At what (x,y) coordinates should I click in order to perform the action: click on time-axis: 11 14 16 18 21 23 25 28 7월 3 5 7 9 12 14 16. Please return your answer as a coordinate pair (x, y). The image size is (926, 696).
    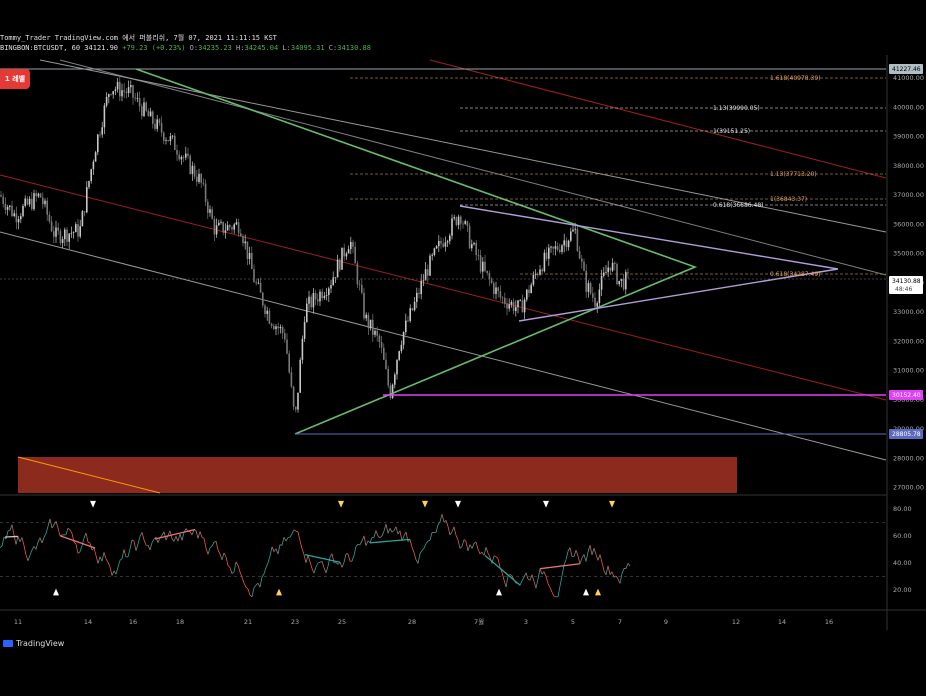
    Looking at the image, I should click on (423, 621).